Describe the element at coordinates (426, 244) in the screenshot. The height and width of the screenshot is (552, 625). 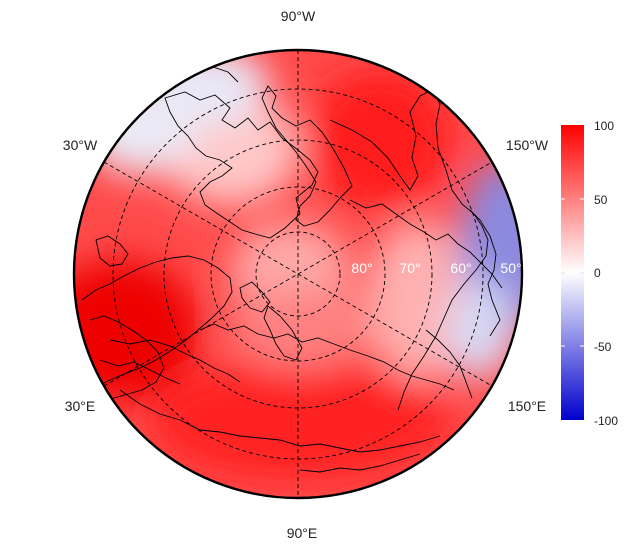
I see `arctic-archipelago-coast` at that location.